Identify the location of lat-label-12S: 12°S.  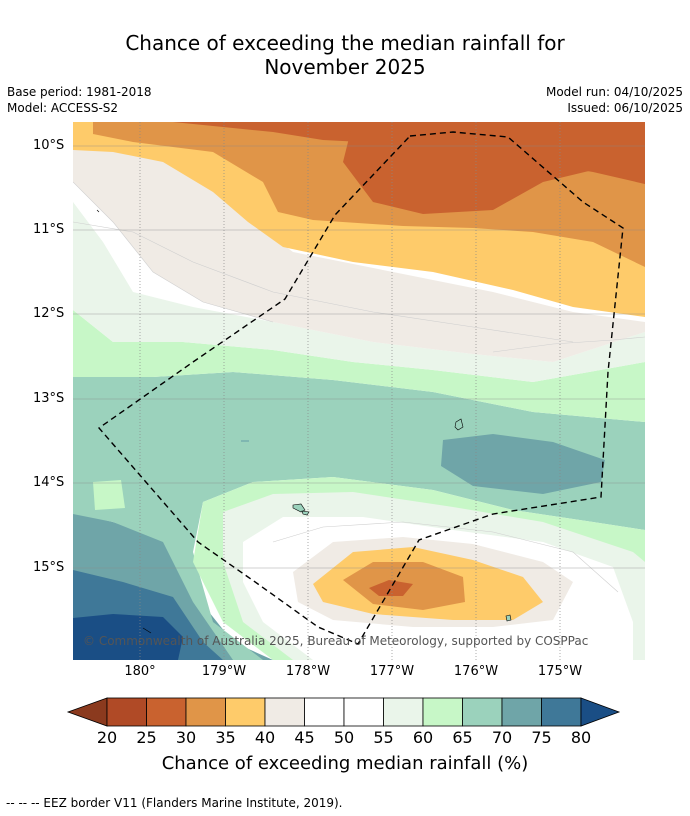
(49, 313).